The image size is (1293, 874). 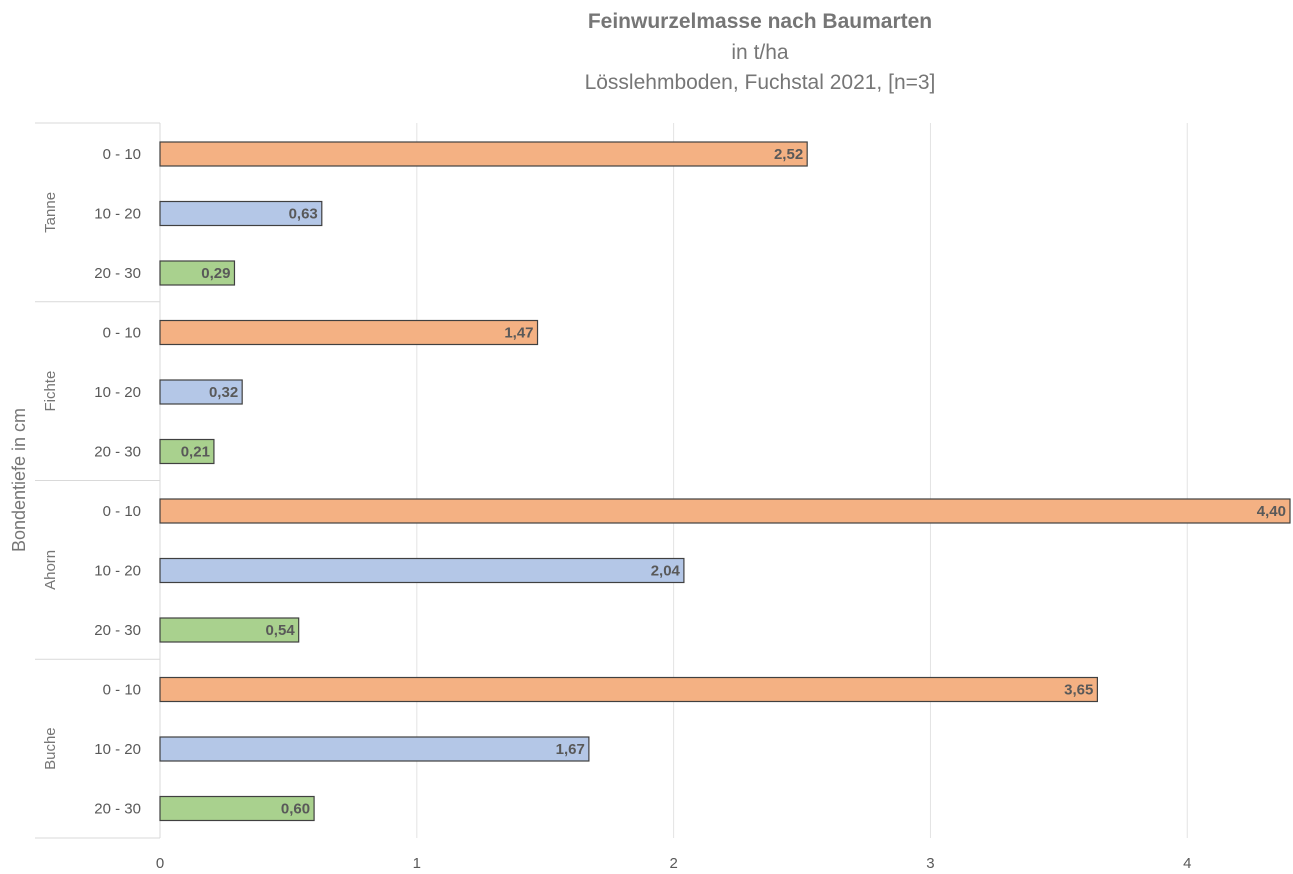 What do you see at coordinates (280, 630) in the screenshot?
I see `data-label: 0,54` at bounding box center [280, 630].